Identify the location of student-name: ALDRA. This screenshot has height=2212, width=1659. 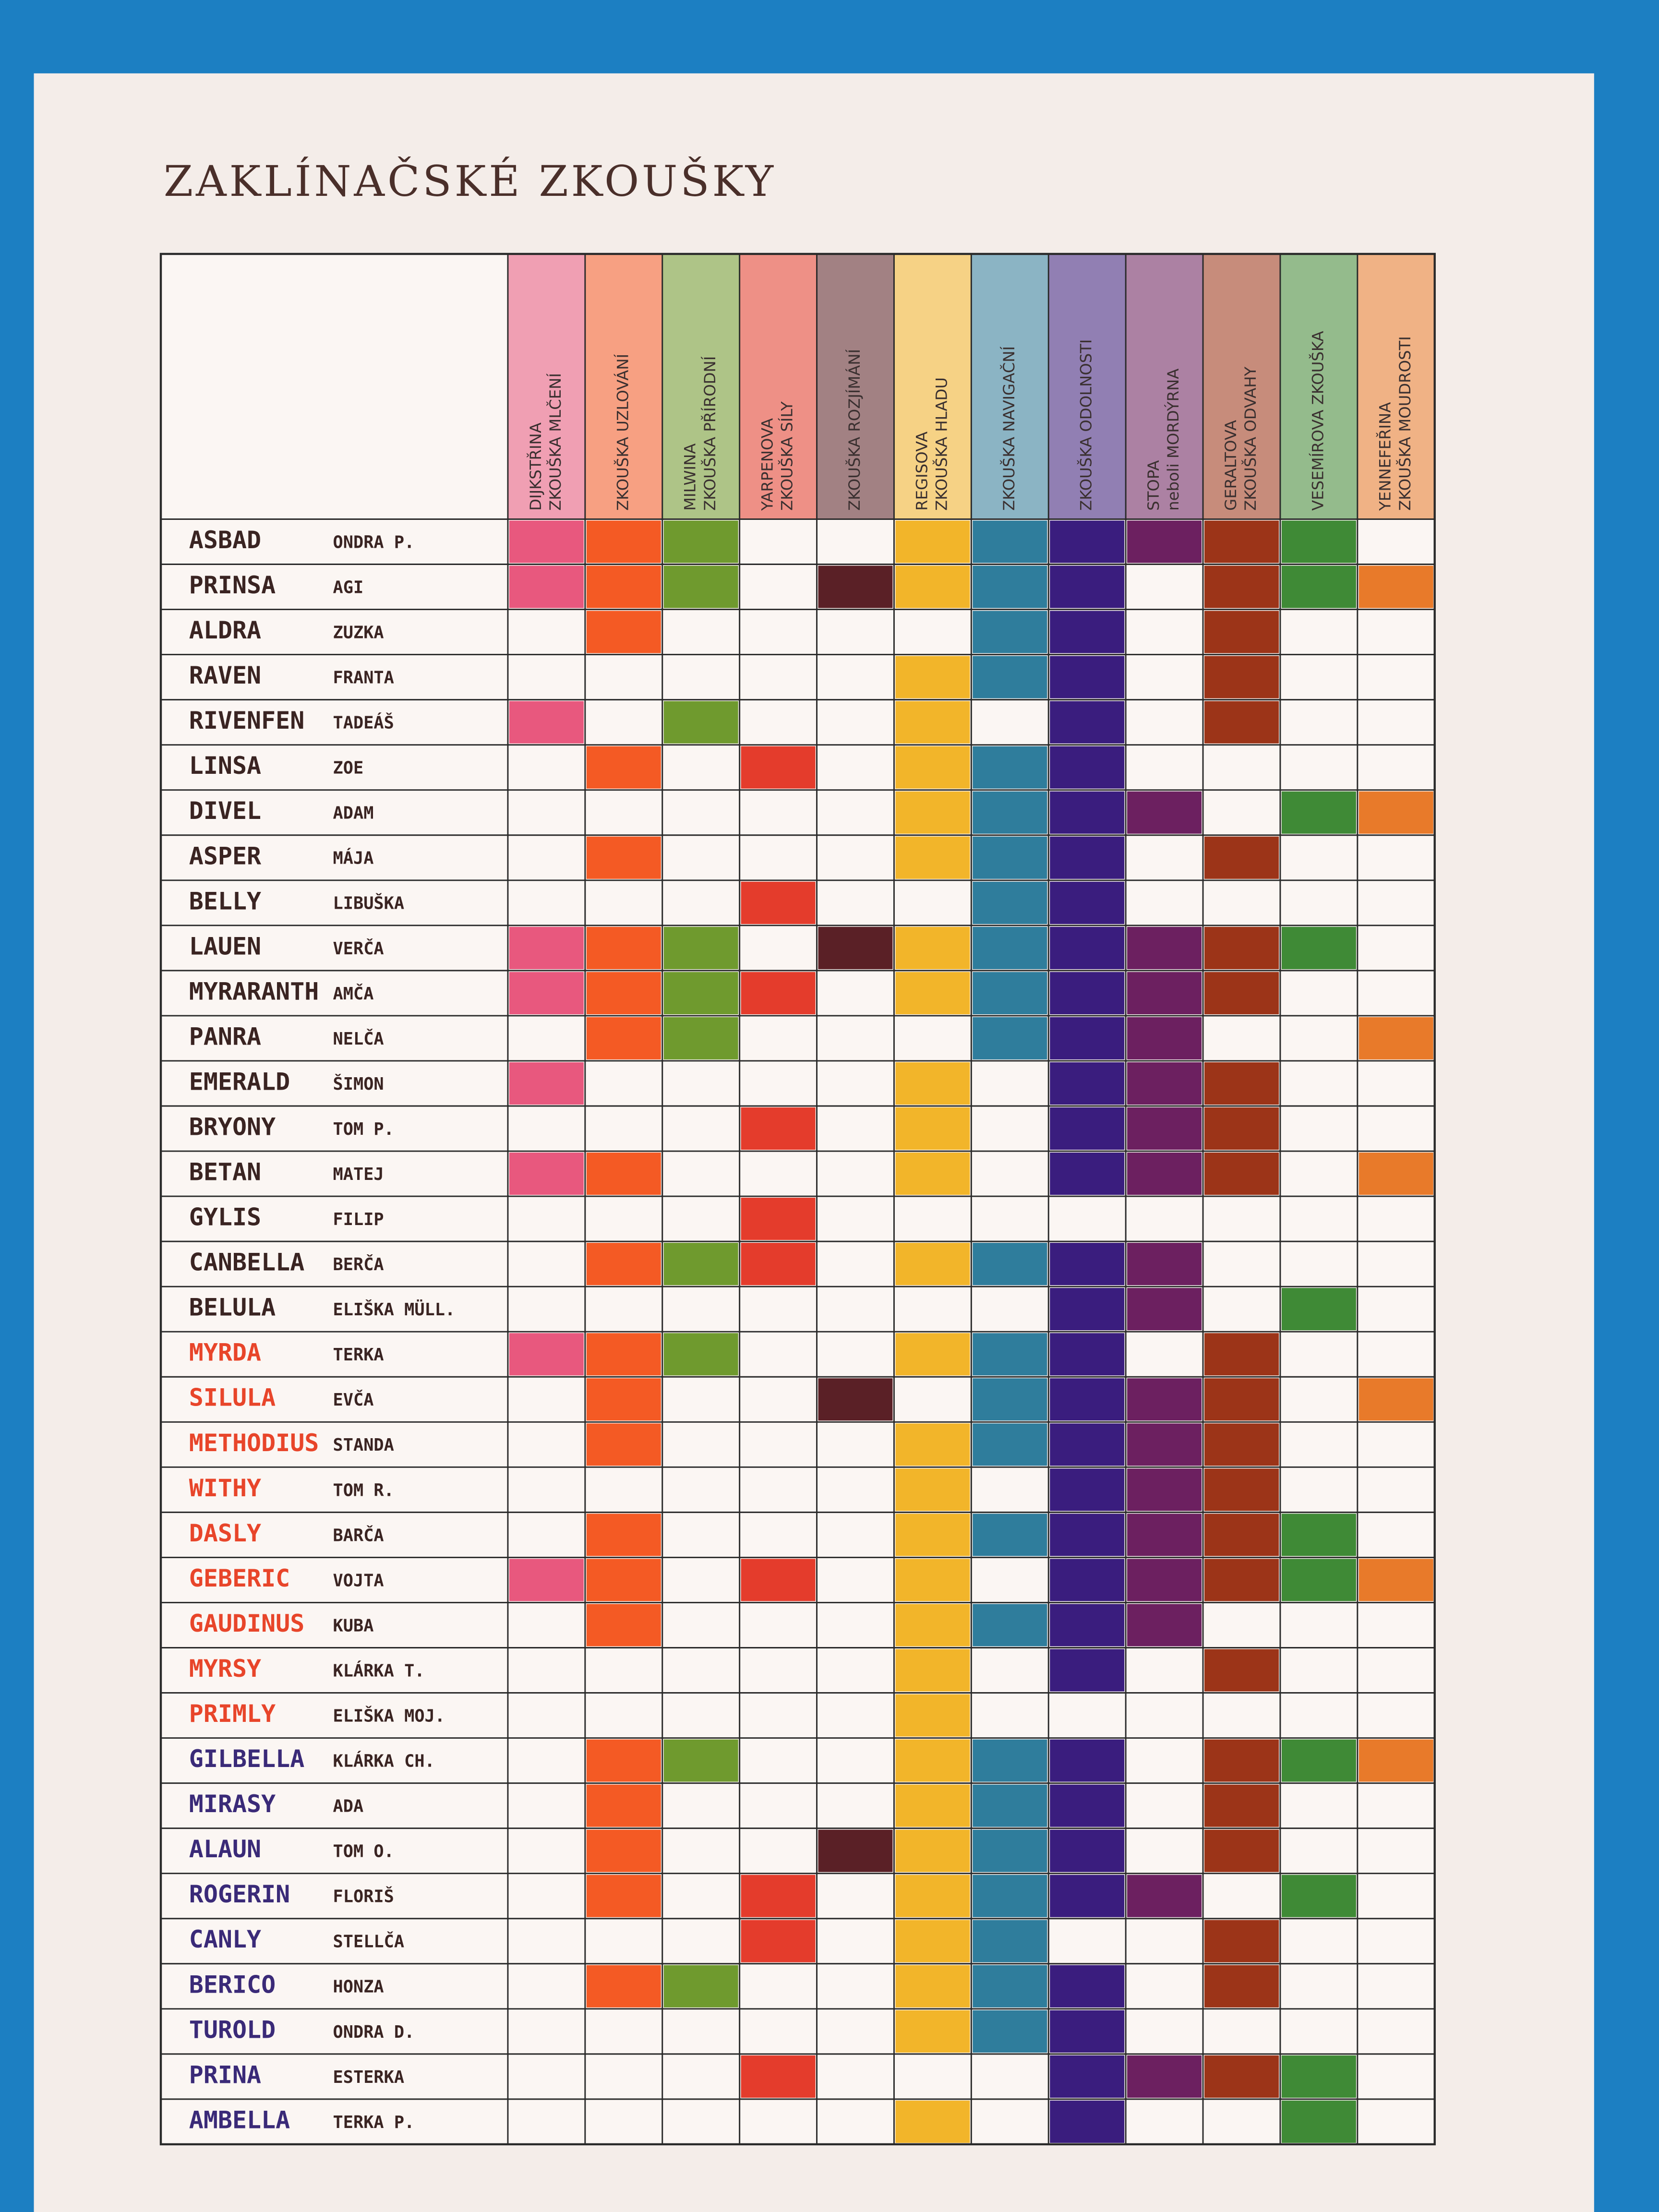
(225, 630).